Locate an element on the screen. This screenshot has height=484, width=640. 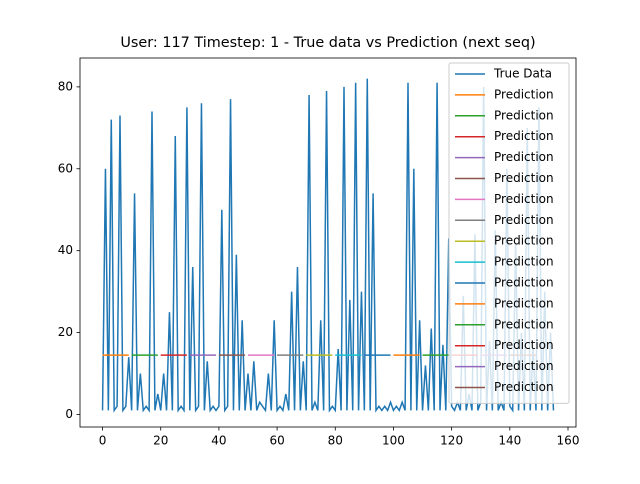
legend-label: True Data is located at coordinates (522, 74).